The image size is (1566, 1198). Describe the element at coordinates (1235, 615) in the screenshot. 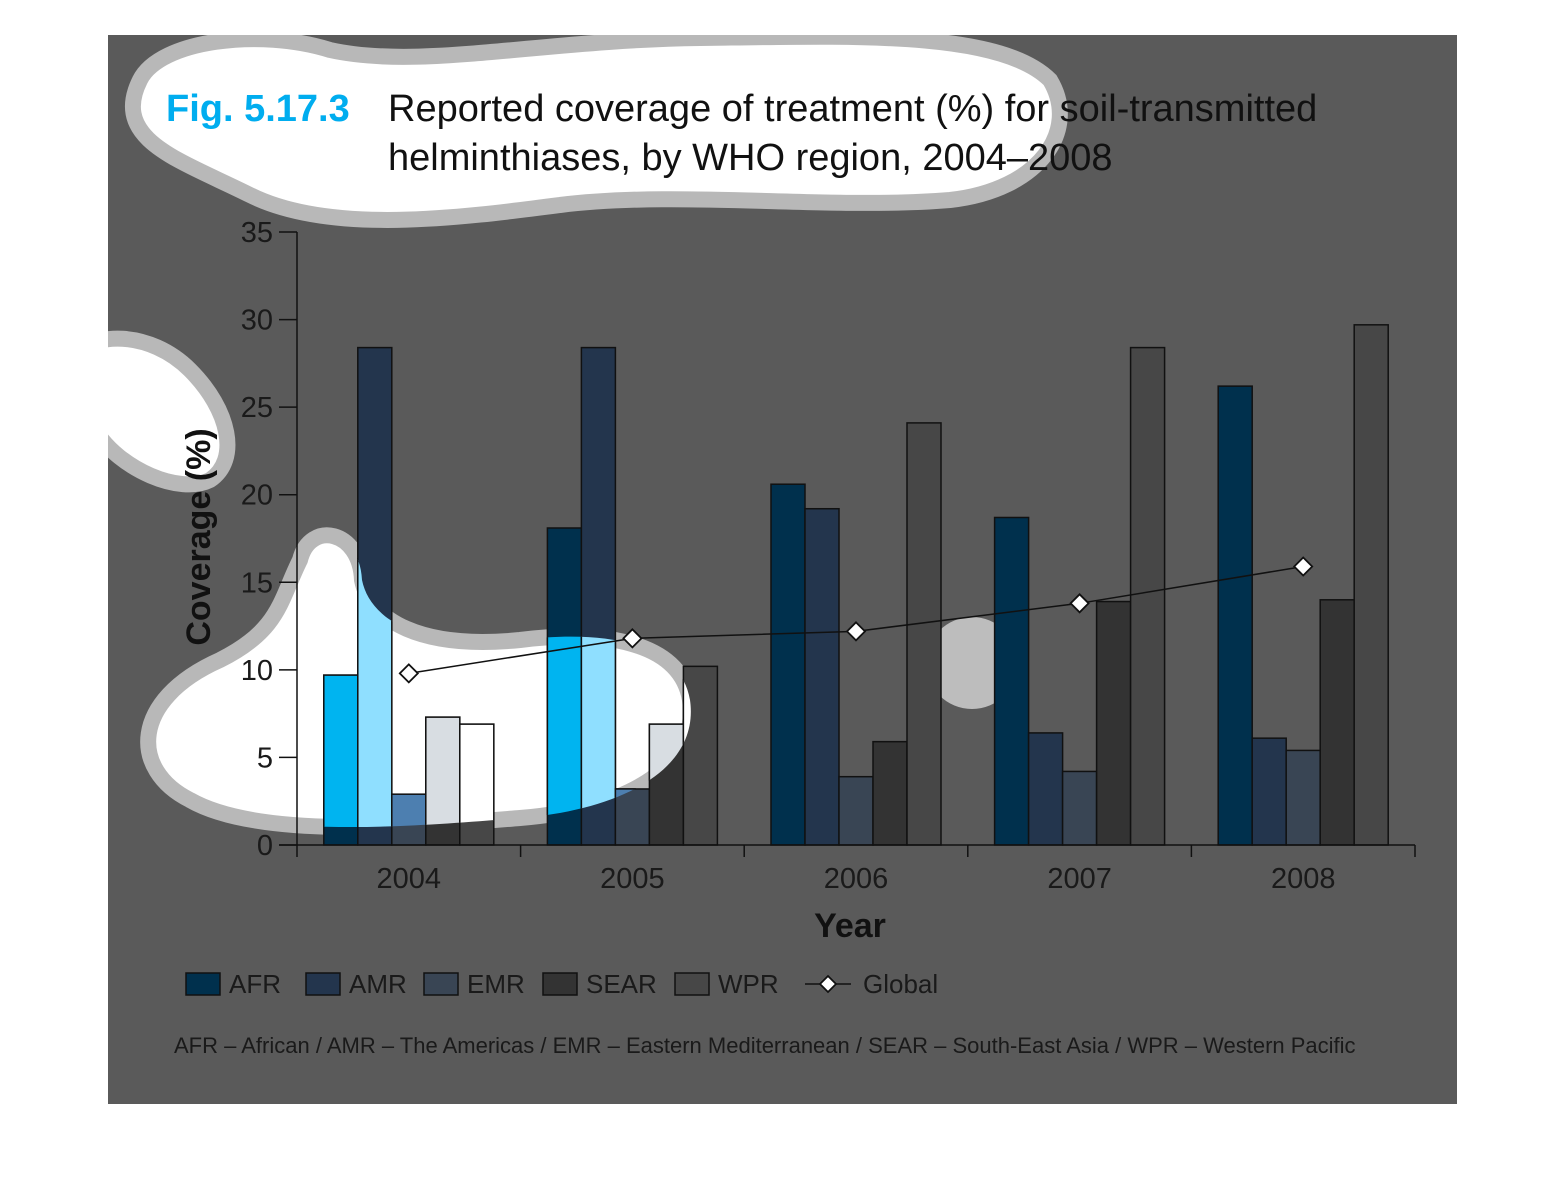

I see `bar-afr-2008` at that location.